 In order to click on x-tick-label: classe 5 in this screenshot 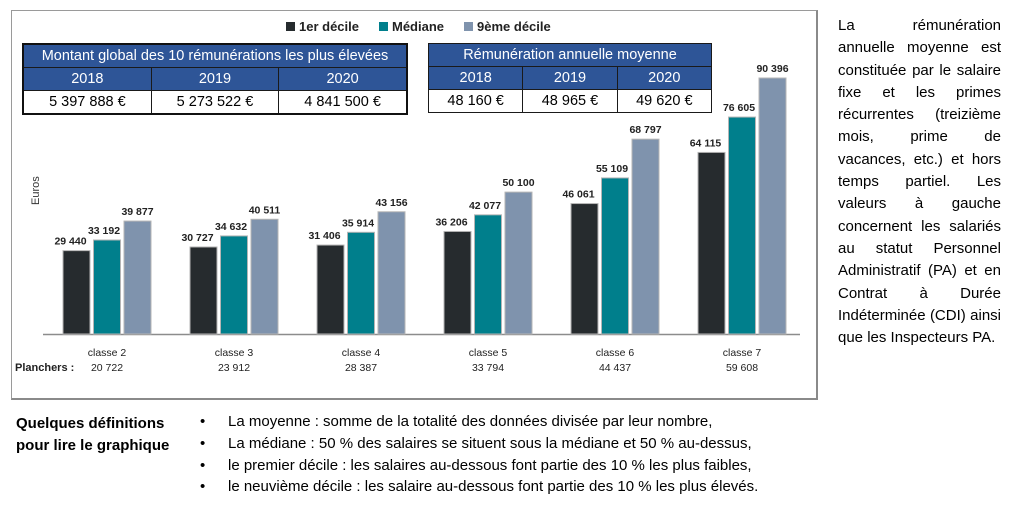, I will do `click(488, 353)`.